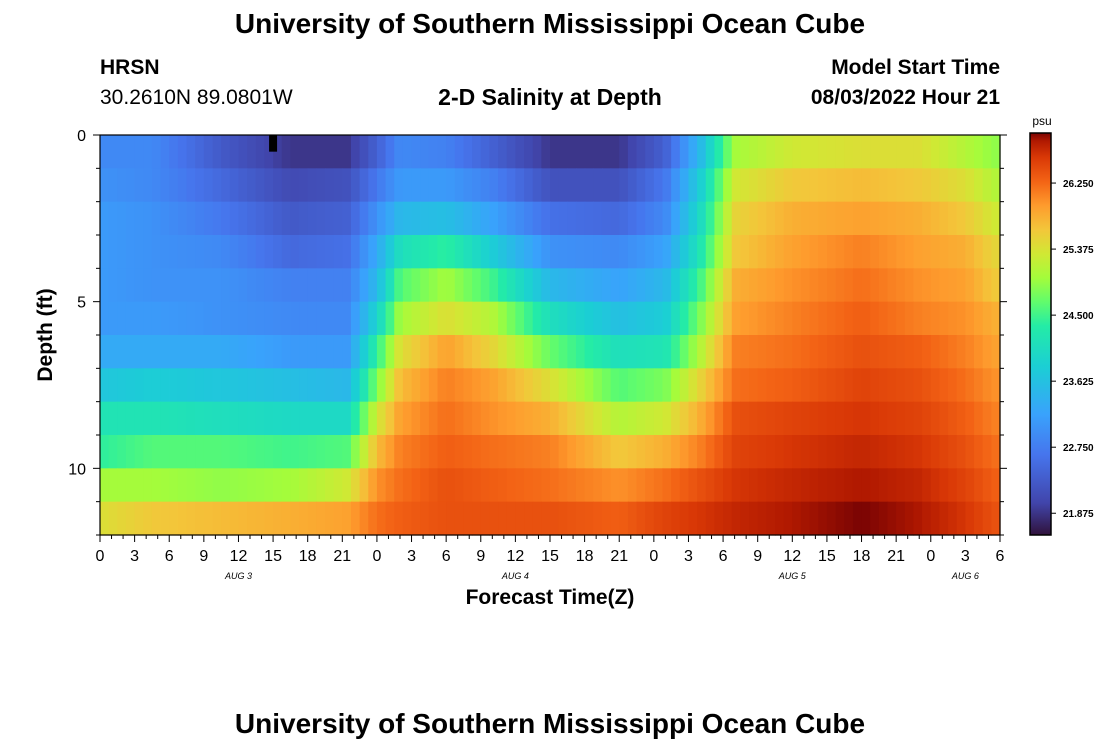  What do you see at coordinates (1040, 334) in the screenshot?
I see `colorbar-gradient` at bounding box center [1040, 334].